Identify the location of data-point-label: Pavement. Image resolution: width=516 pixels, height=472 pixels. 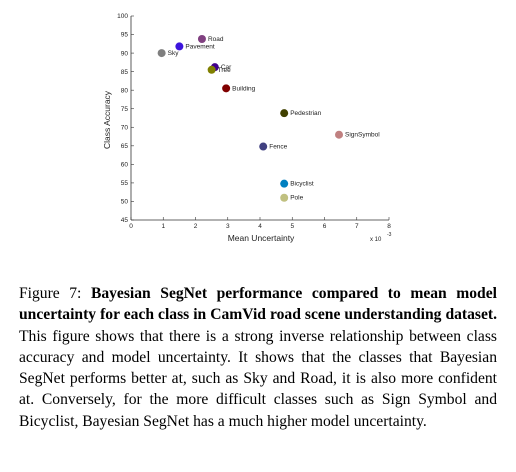
(199, 46).